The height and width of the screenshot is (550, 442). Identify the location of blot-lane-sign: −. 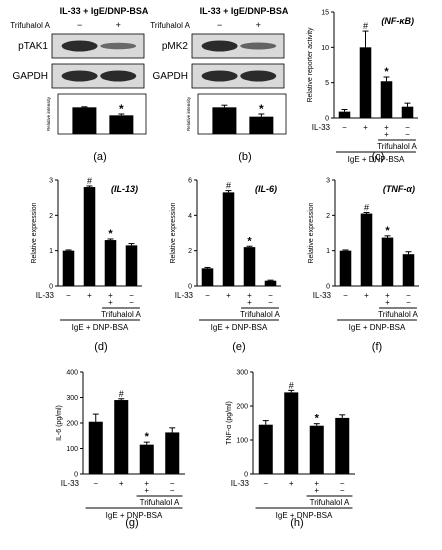
(219, 25).